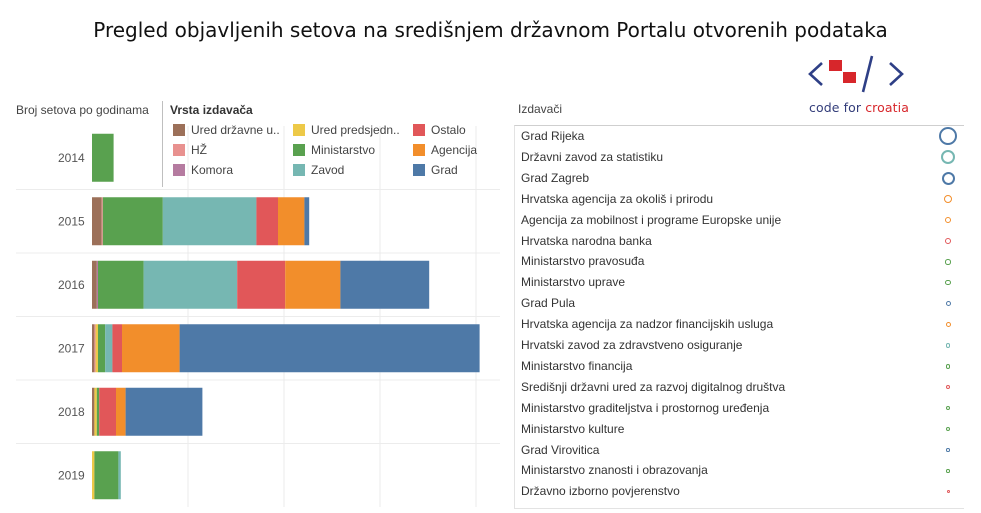 The height and width of the screenshot is (513, 981). I want to click on issuer-row: Hrvatski zavod za zdravstveno osiguranje, so click(739, 345).